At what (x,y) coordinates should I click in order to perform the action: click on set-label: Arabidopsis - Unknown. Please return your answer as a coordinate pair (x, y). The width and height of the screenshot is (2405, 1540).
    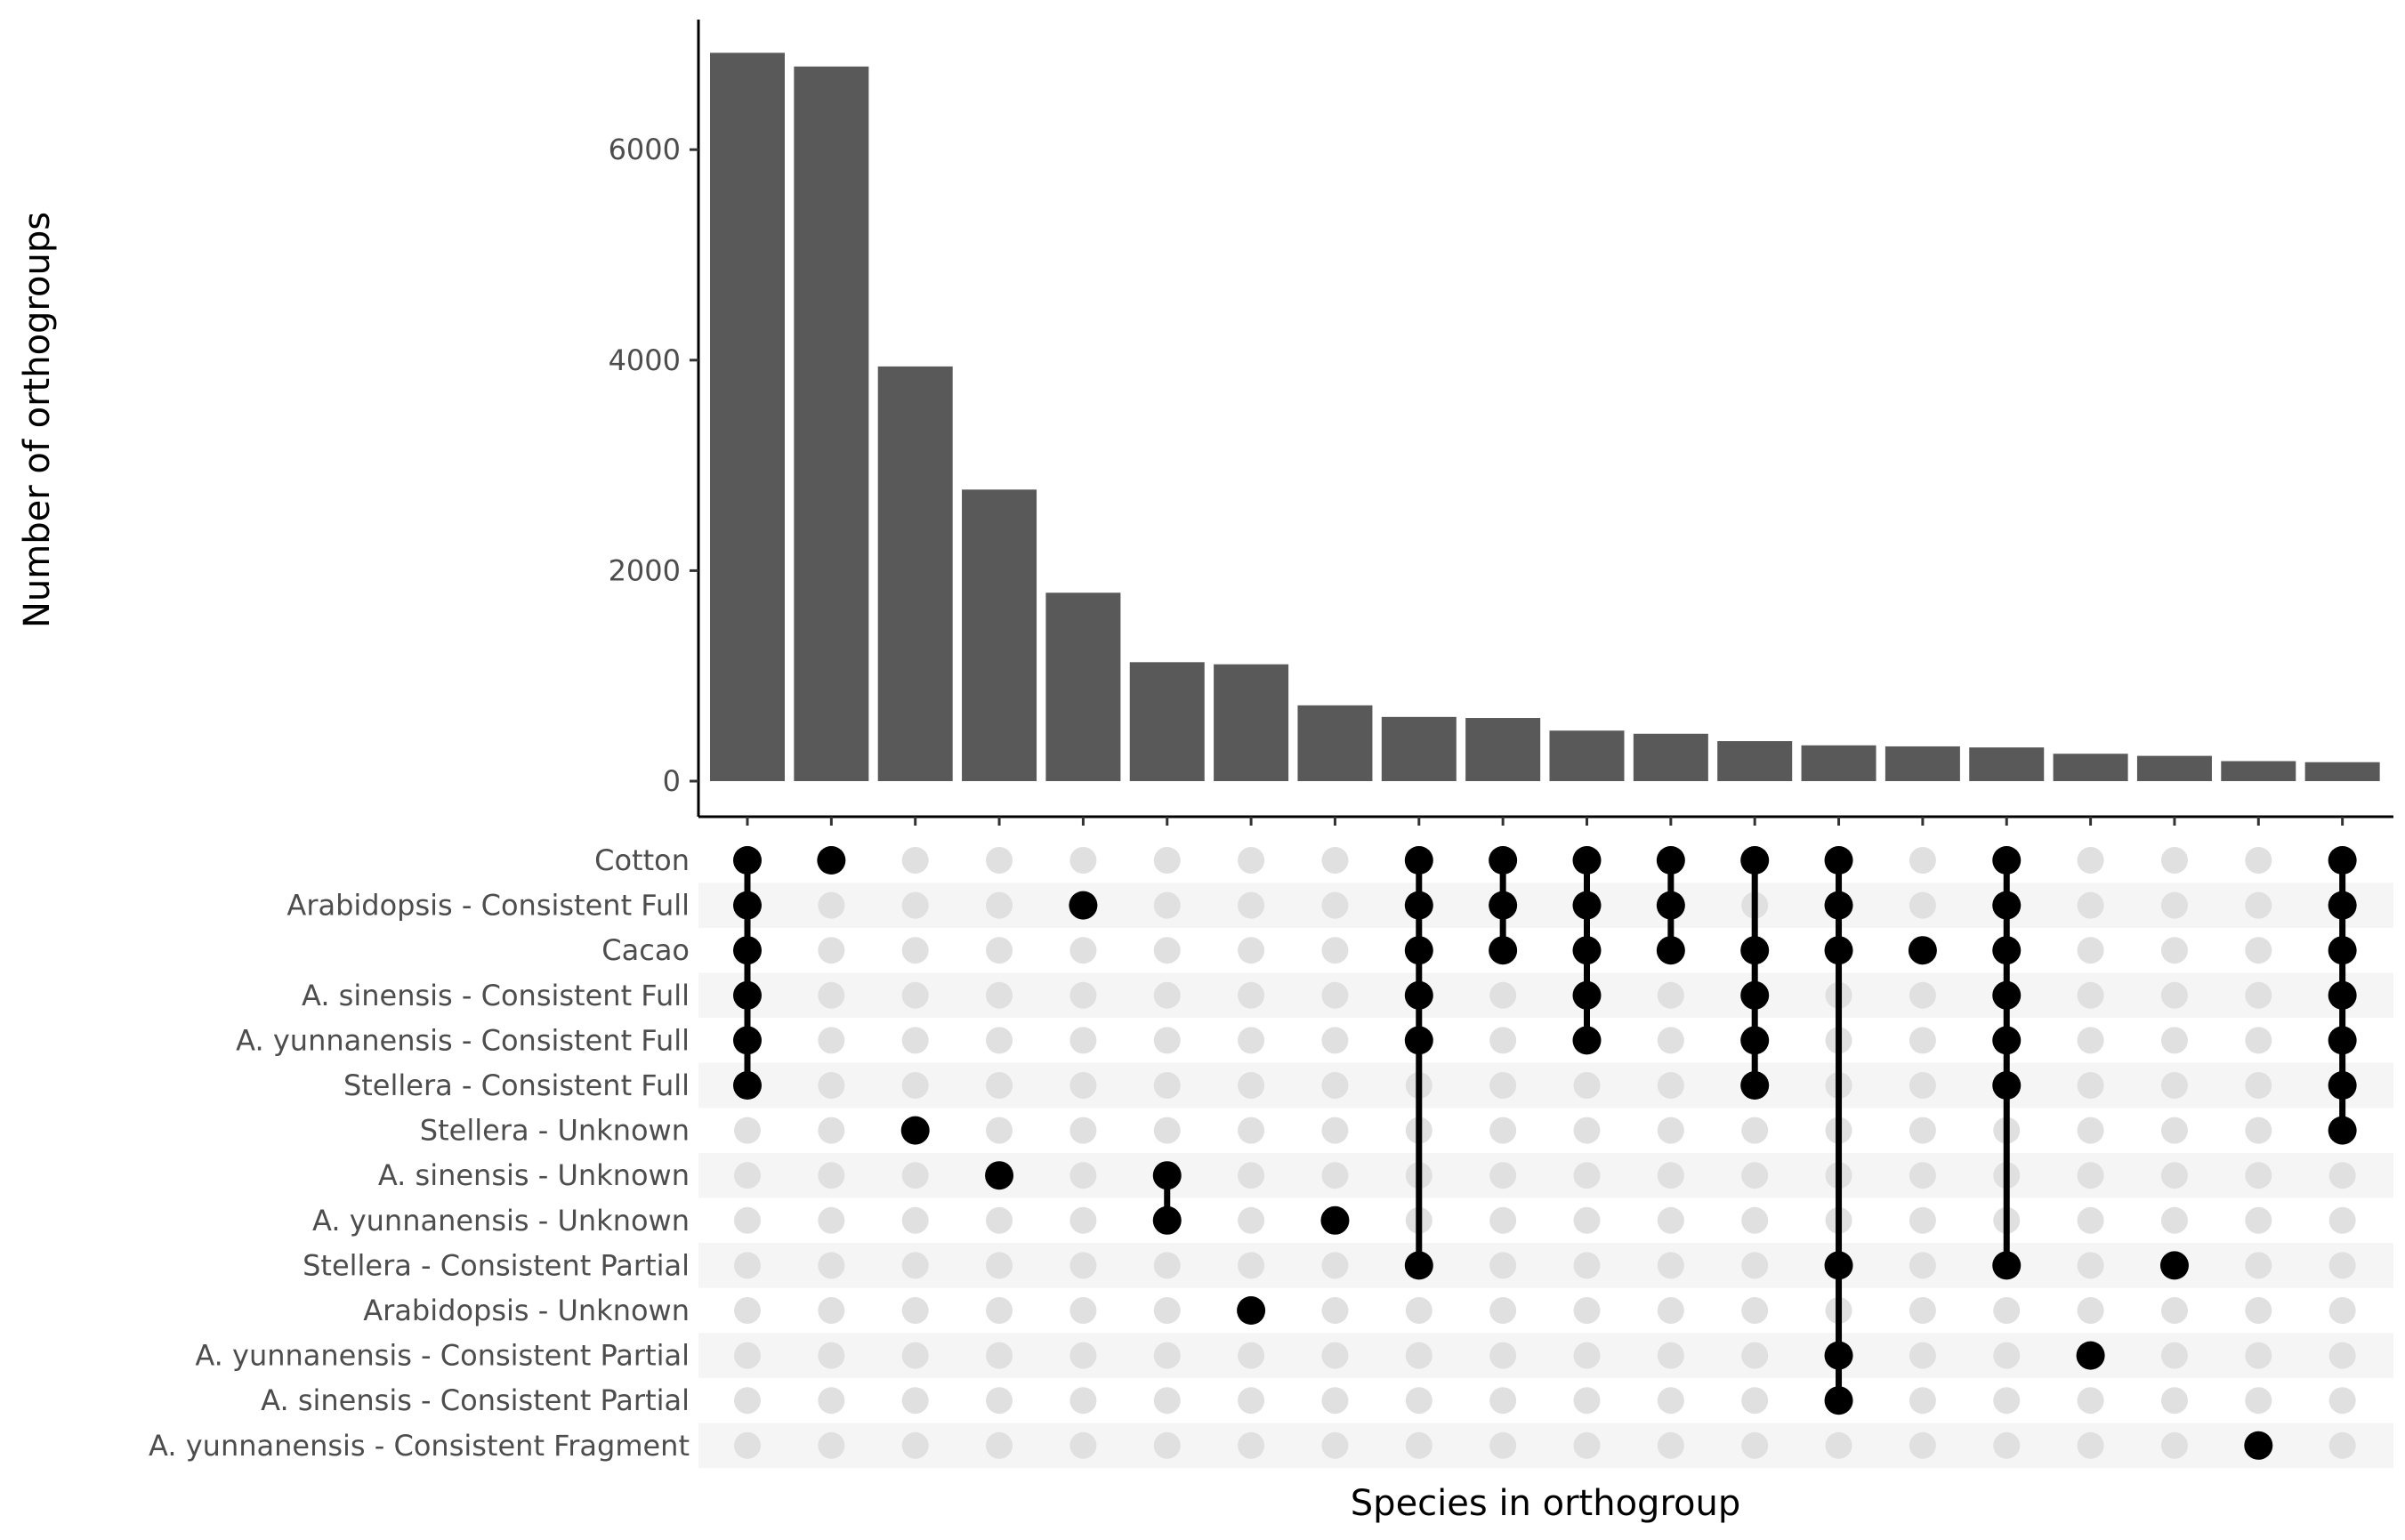
    Looking at the image, I should click on (526, 1310).